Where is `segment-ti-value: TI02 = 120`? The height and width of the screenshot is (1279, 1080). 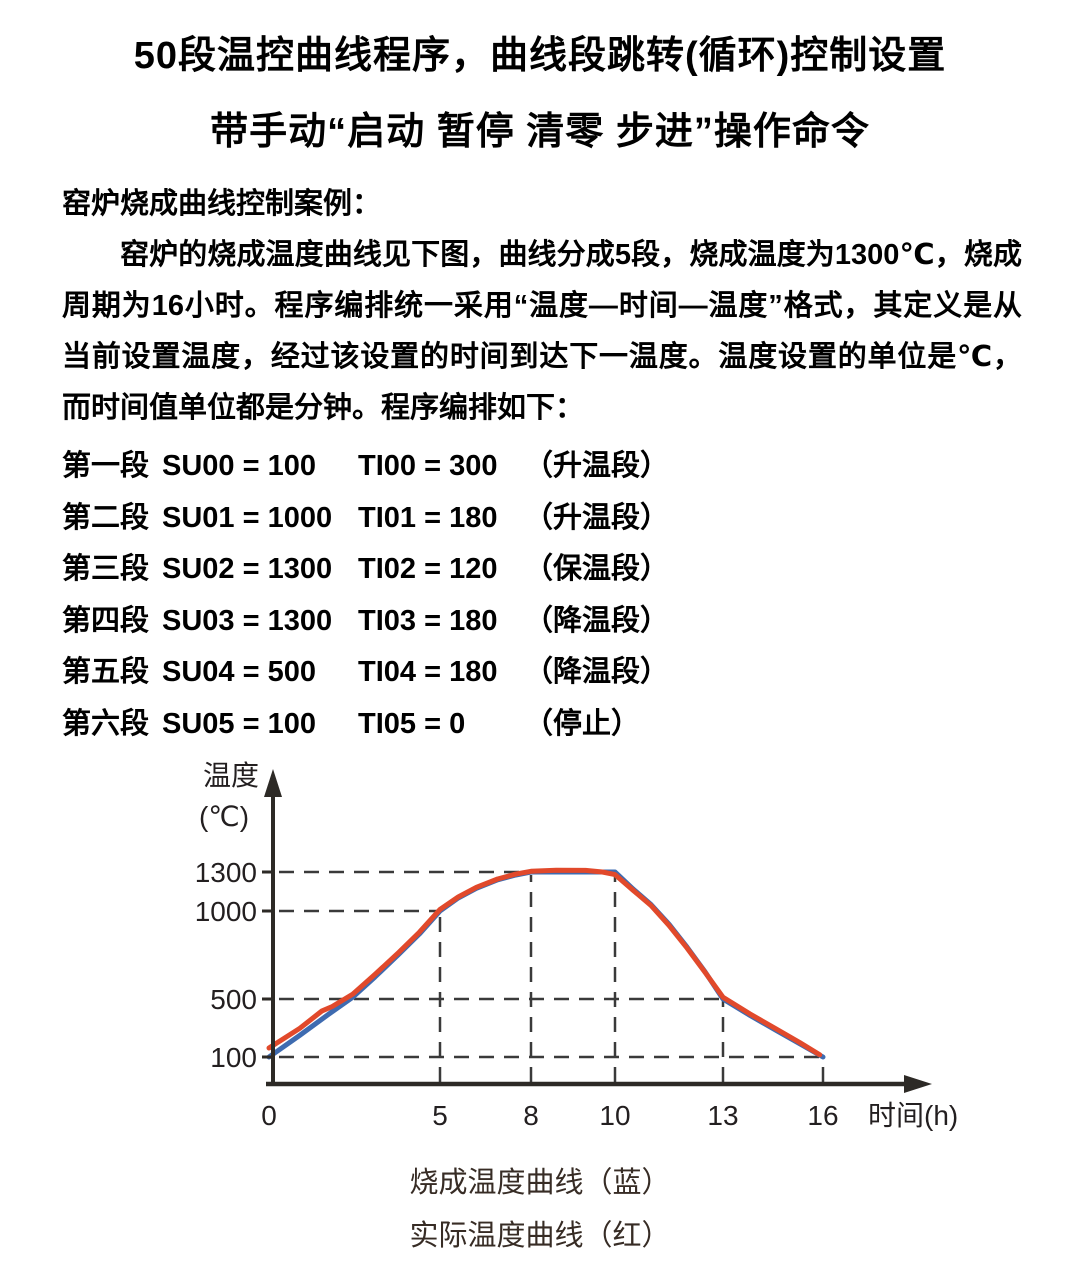
segment-ti-value: TI02 = 120 is located at coordinates (428, 569).